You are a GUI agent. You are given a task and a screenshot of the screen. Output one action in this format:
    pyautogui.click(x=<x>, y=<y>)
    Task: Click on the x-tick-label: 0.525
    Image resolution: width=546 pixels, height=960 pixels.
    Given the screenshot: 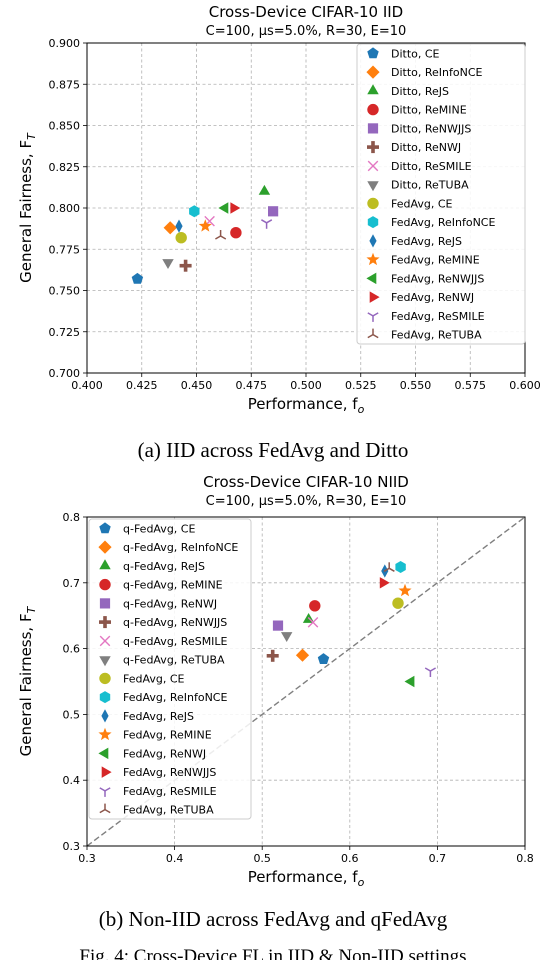 What is the action you would take?
    pyautogui.click(x=361, y=385)
    